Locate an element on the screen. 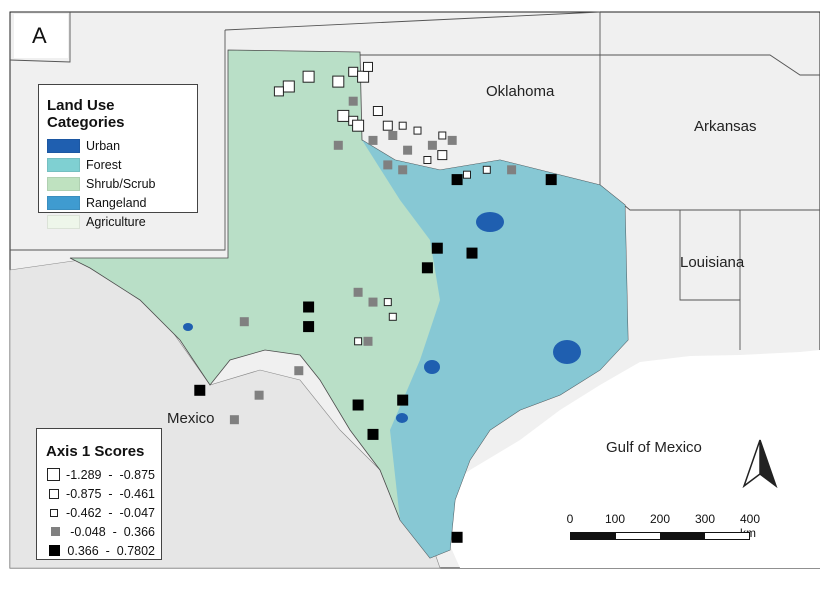 The width and height of the screenshot is (820, 603). axis-class-high: -0.461 is located at coordinates (137, 493).